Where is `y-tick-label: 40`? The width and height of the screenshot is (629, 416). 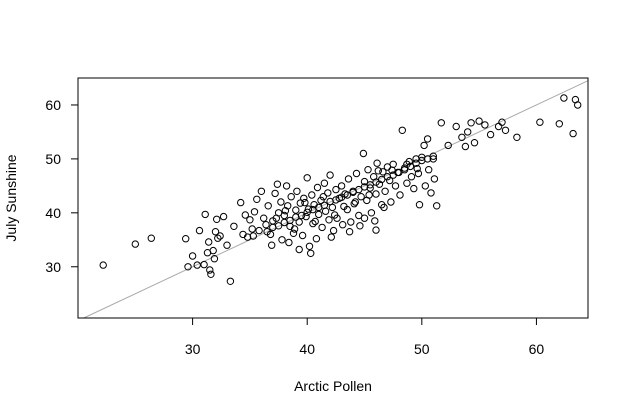
y-tick-label: 40 is located at coordinates (53, 213).